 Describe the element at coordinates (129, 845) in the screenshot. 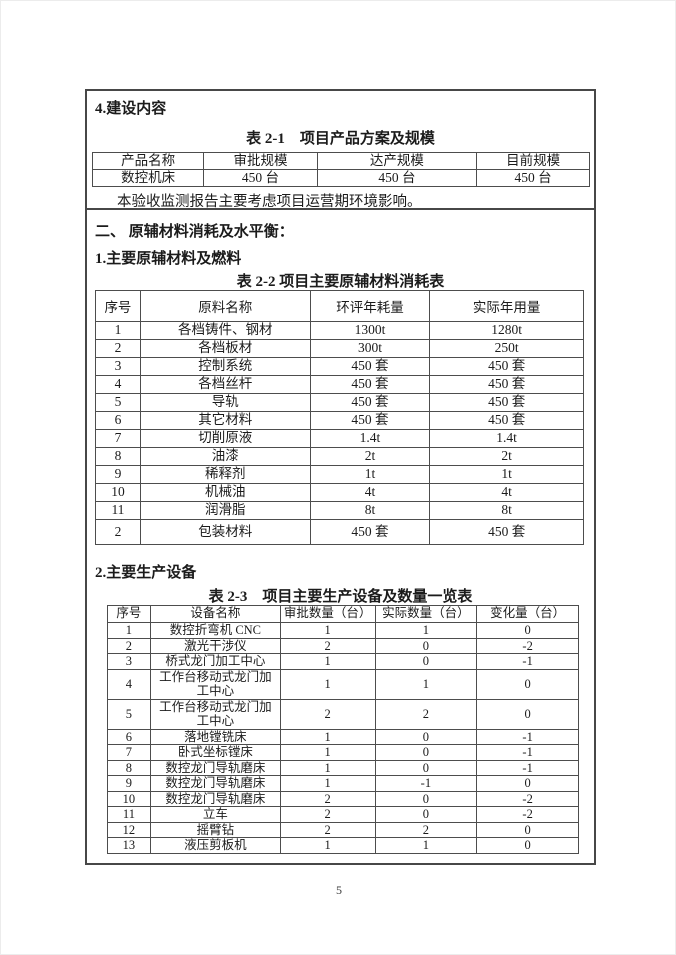

I see `table-cell: 13` at that location.